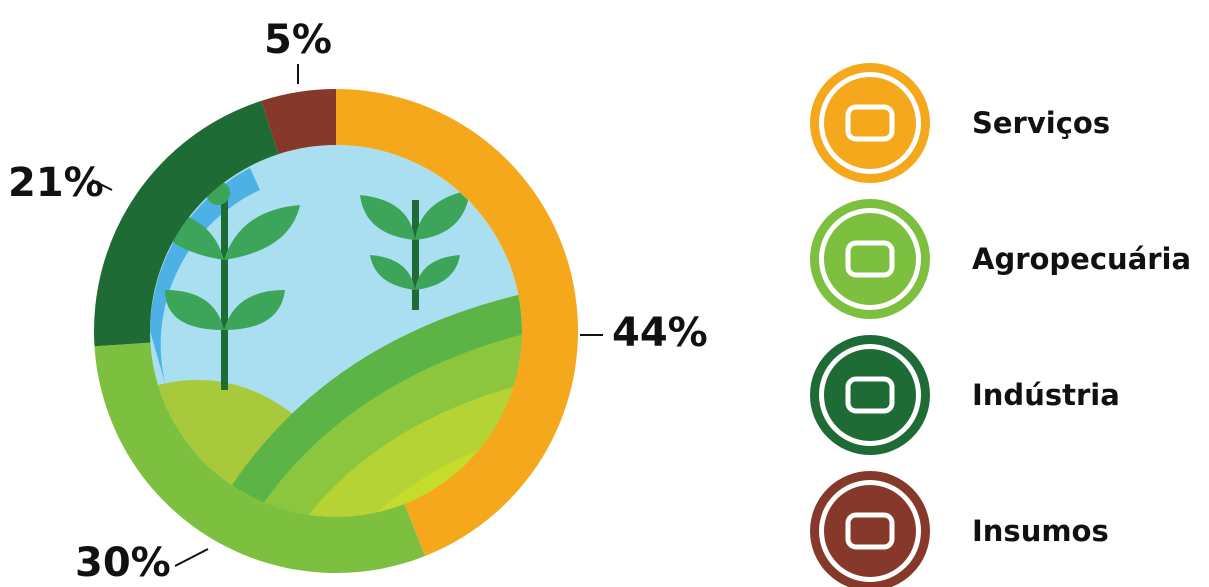 The image size is (1209, 587). Describe the element at coordinates (56, 183) in the screenshot. I see `value-label: 21%` at that location.